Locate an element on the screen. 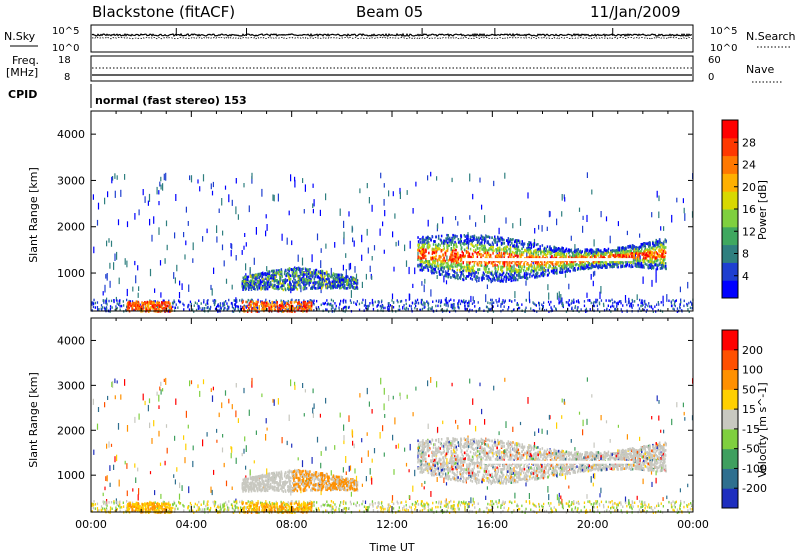 The width and height of the screenshot is (800, 554). velocity-colorbar-tick: 15 is located at coordinates (749, 409).